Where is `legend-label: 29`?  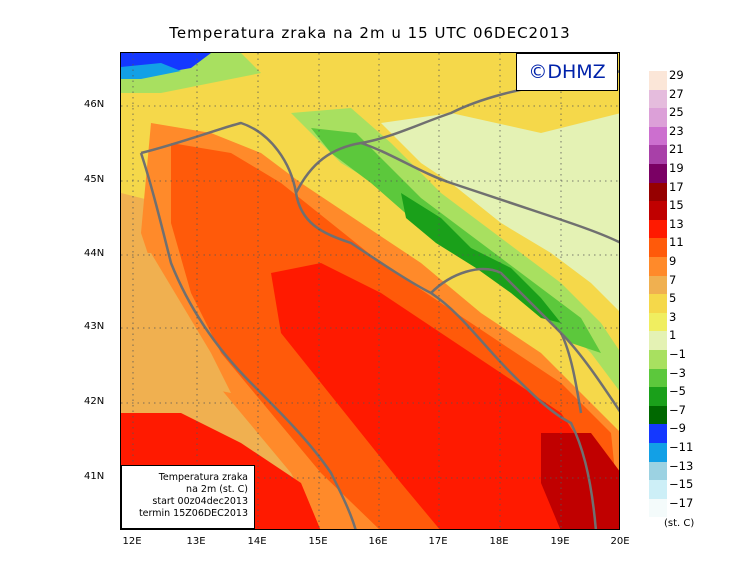
legend-label: 29 is located at coordinates (676, 75).